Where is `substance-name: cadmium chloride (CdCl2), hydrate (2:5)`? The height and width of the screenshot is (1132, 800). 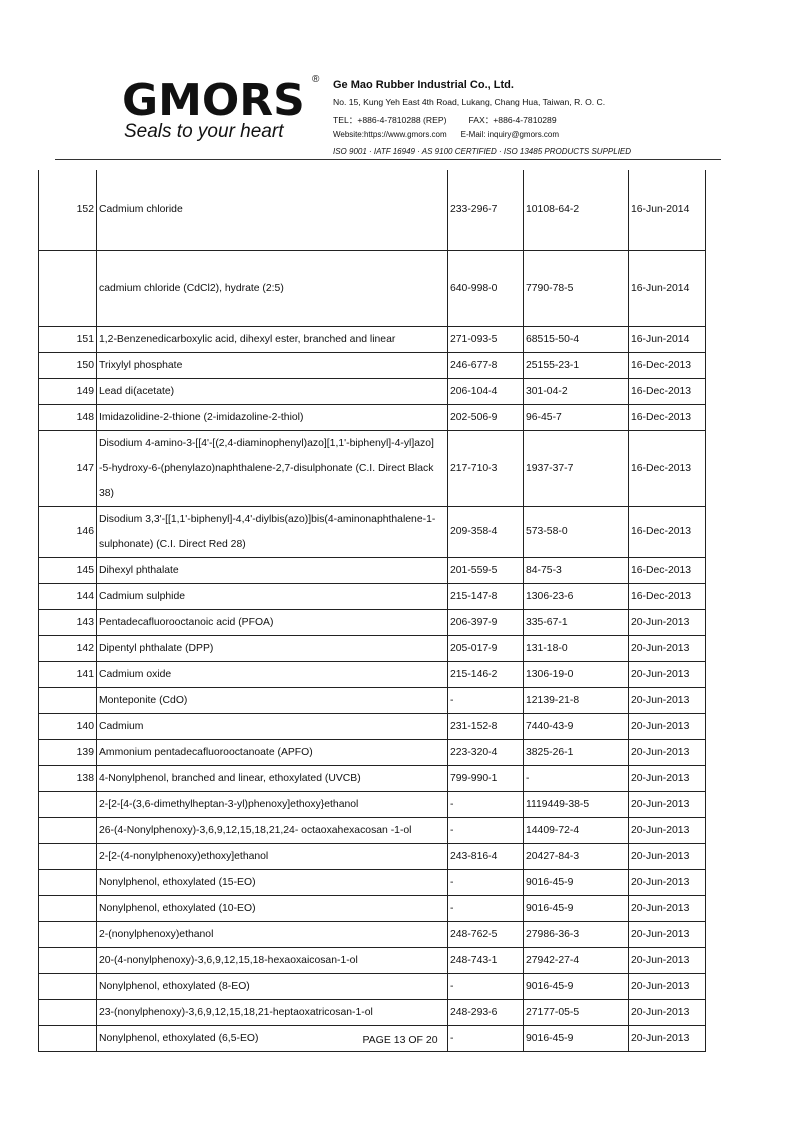 substance-name: cadmium chloride (CdCl2), hydrate (2:5) is located at coordinates (272, 288).